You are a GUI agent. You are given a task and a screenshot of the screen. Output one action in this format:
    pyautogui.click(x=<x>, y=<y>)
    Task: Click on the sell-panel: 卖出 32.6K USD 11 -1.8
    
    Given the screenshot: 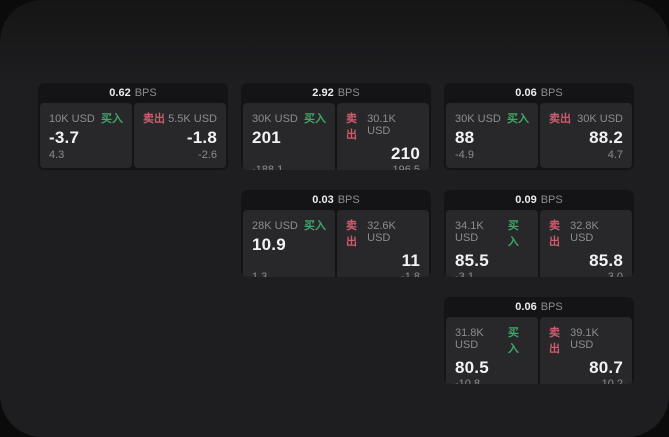 What is the action you would take?
    pyautogui.click(x=383, y=243)
    